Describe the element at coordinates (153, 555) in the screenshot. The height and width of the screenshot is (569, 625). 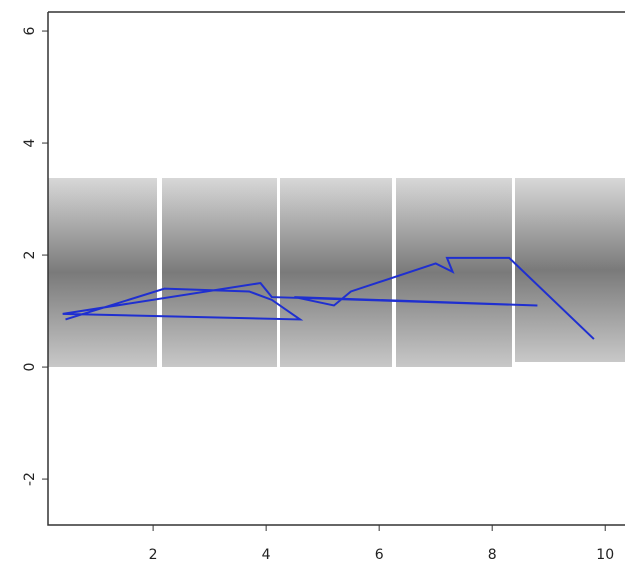
I see `x-tick-label: 2` at that location.